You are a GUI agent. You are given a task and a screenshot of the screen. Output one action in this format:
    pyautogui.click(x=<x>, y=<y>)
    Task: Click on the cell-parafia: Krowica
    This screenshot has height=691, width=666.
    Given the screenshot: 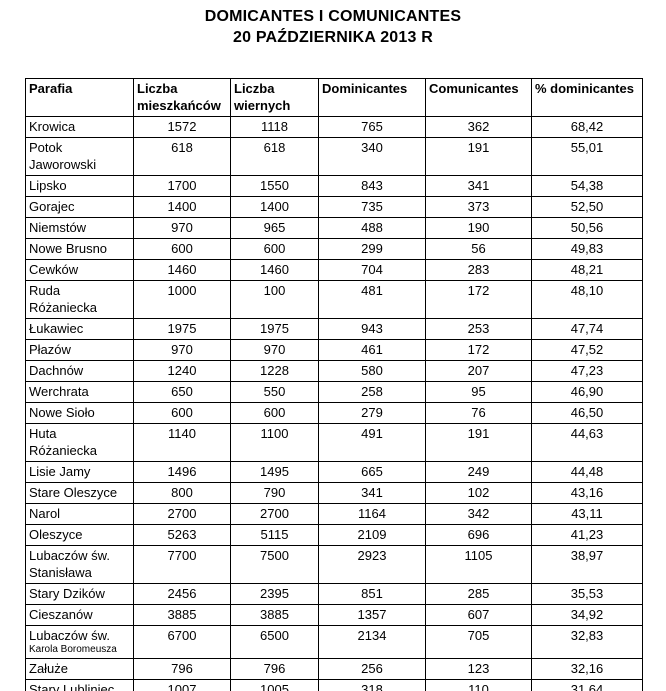 What is the action you would take?
    pyautogui.click(x=79, y=127)
    